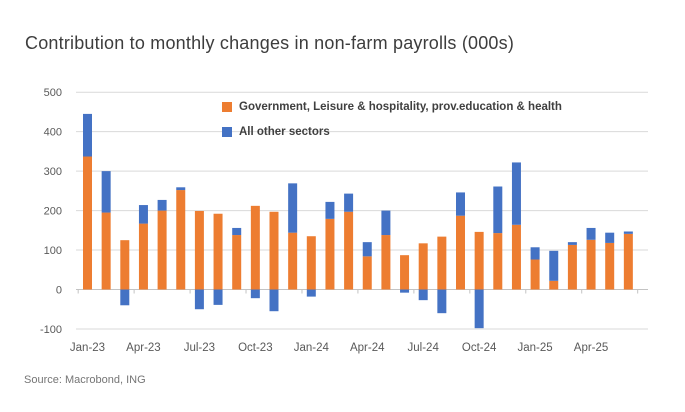 The height and width of the screenshot is (412, 685). Describe the element at coordinates (53, 93) in the screenshot. I see `y-axis-tick-label: 500` at that location.